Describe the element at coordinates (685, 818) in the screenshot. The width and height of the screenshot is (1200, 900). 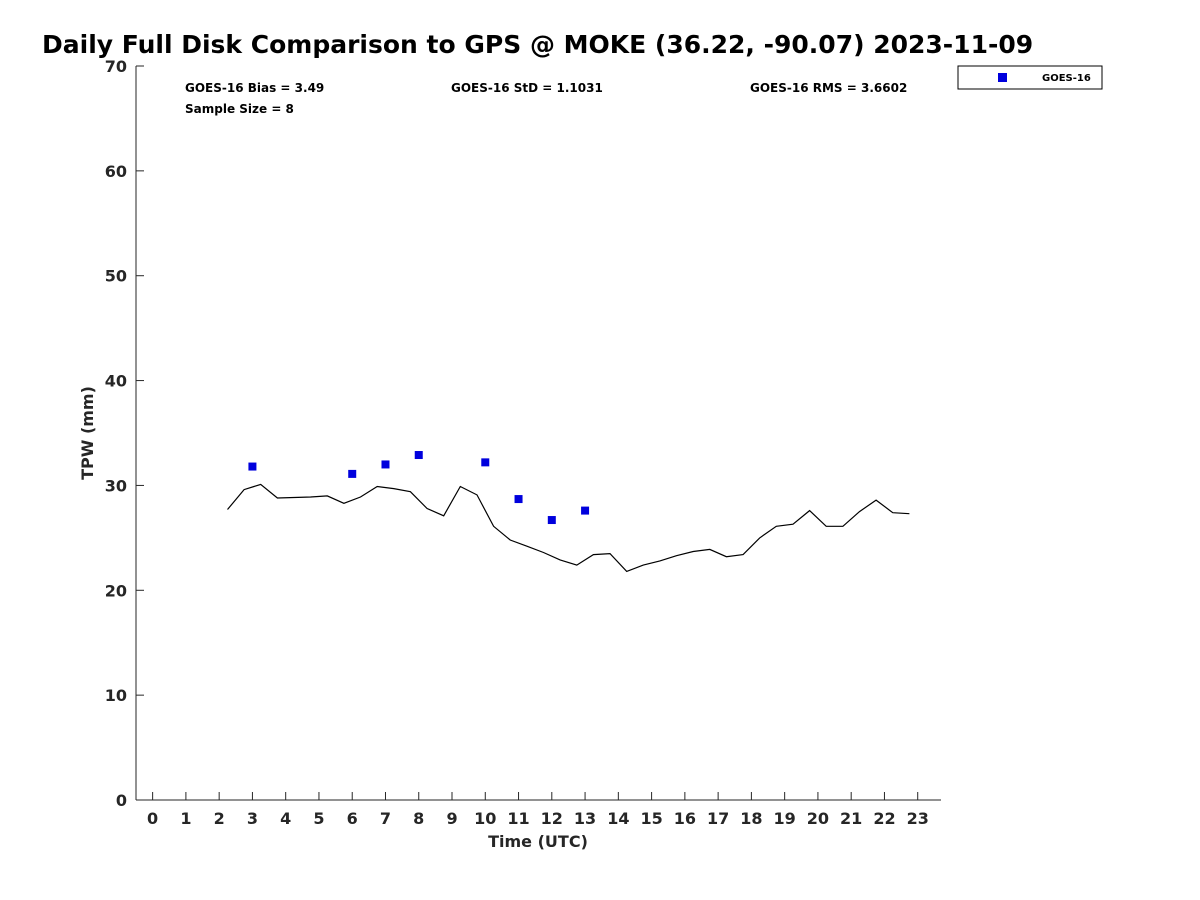
I see `x-tick-label: 16` at that location.